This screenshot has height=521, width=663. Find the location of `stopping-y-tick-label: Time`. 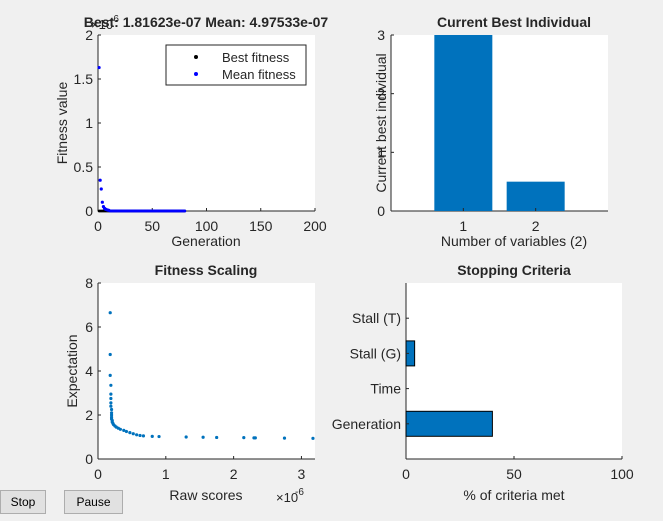

stopping-y-tick-label: Time is located at coordinates (385, 389).